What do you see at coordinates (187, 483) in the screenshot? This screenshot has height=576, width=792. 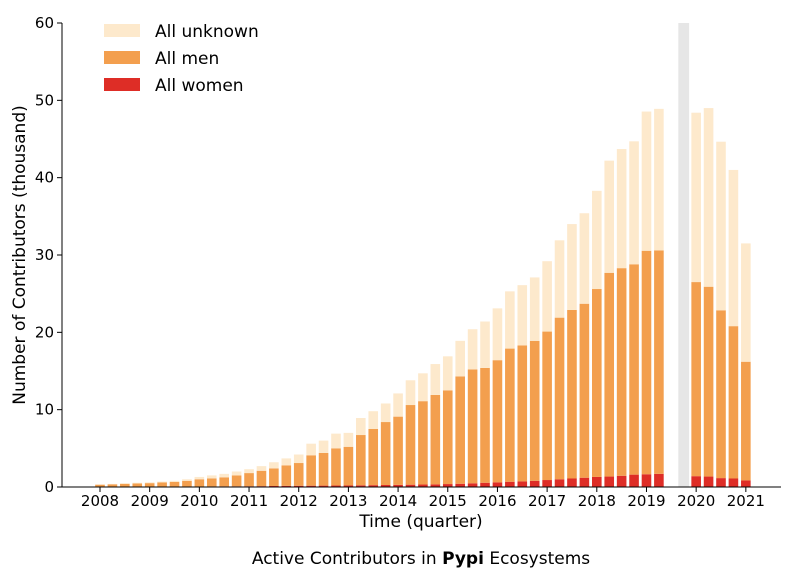 I see `bar-all-men-2009-q4` at bounding box center [187, 483].